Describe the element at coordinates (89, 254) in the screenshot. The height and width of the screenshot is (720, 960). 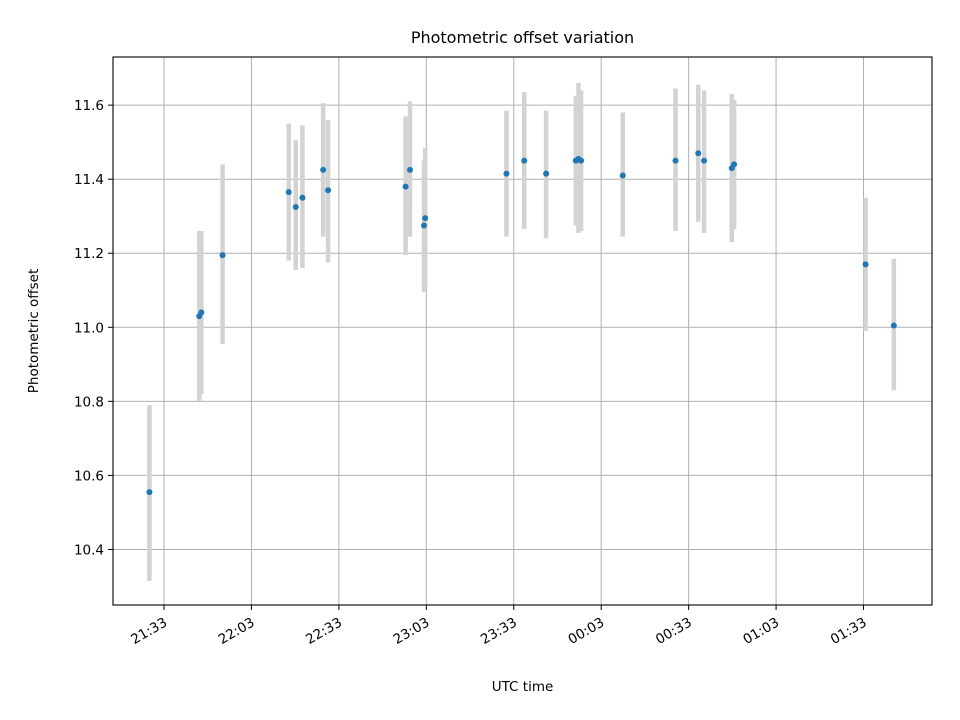
I see `y-tick-label: 11.2` at that location.